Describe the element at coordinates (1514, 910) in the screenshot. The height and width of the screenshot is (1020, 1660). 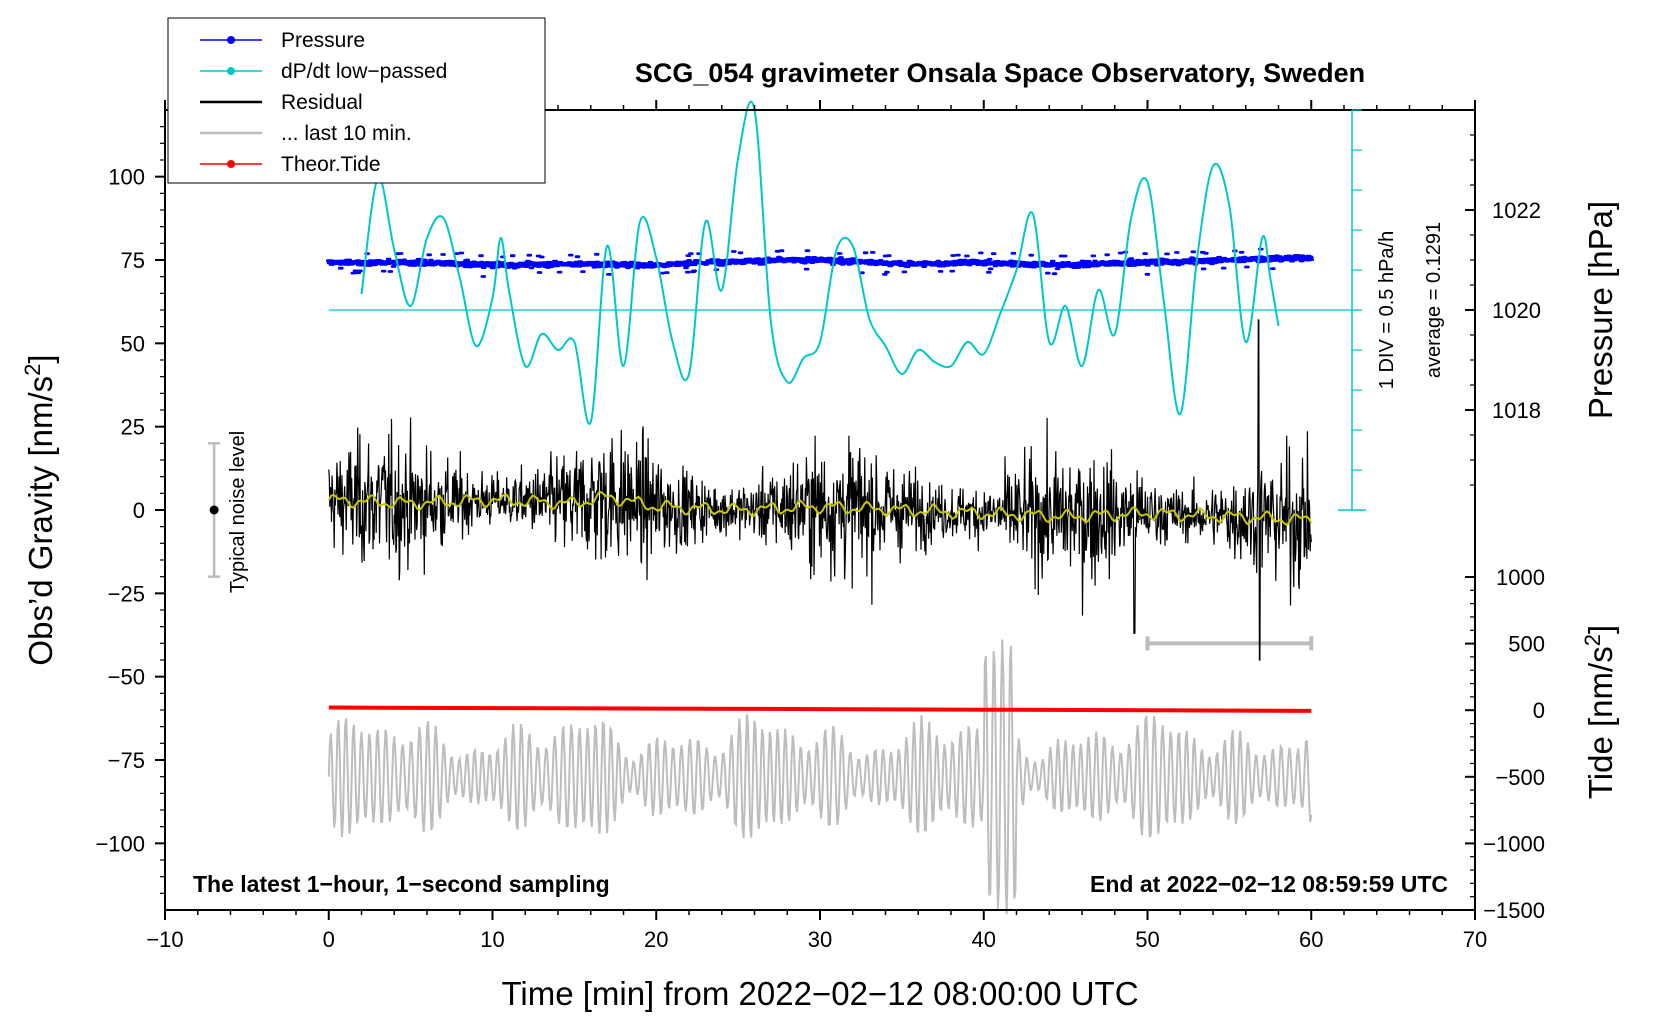
I see `tide-tick-label: −1500` at that location.